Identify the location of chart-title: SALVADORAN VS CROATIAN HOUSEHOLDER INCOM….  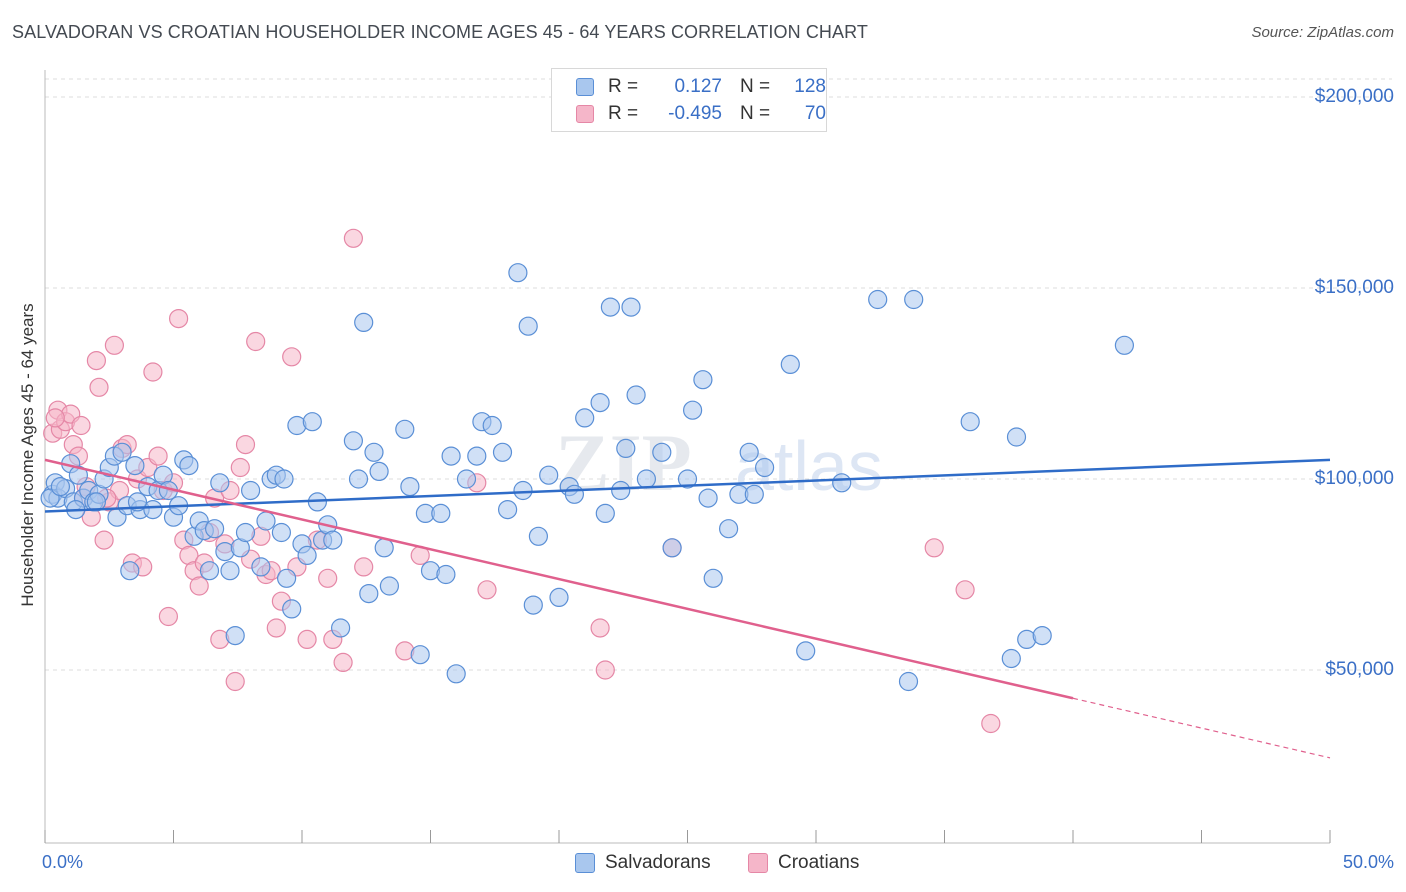
(440, 32).